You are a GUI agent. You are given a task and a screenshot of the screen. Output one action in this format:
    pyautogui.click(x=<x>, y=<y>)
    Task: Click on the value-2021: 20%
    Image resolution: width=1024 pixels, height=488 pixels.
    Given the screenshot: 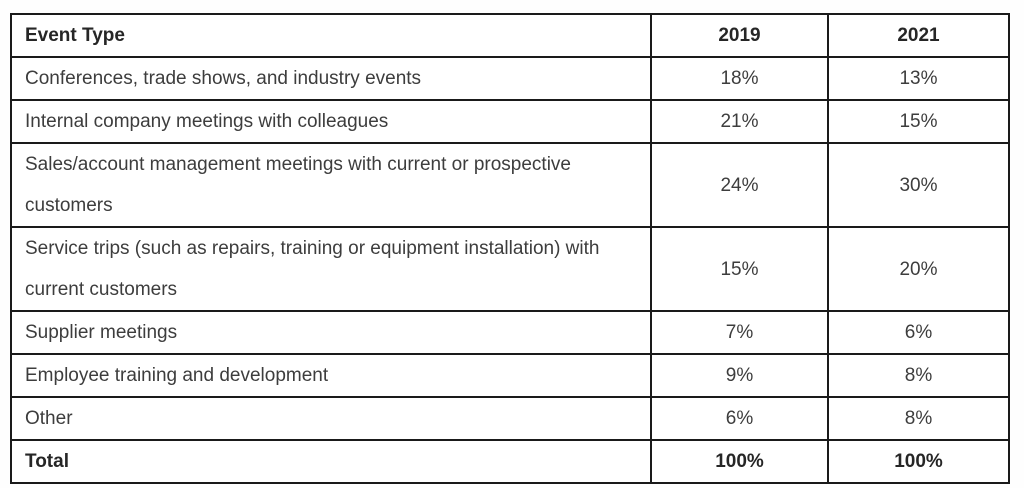 What is the action you would take?
    pyautogui.click(x=918, y=269)
    